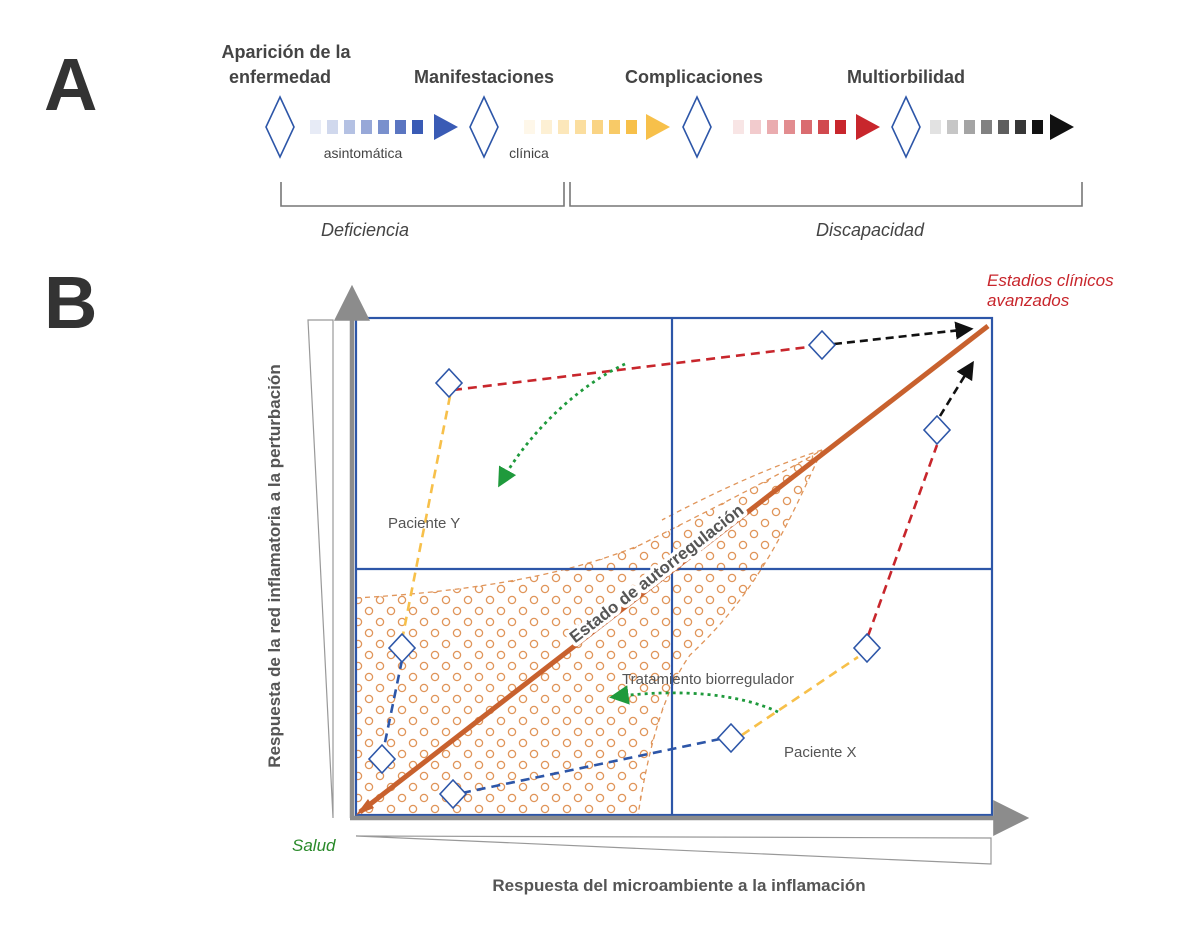 This screenshot has width=1200, height=937. I want to click on label-patient-y: Paciente Y, so click(424, 523).